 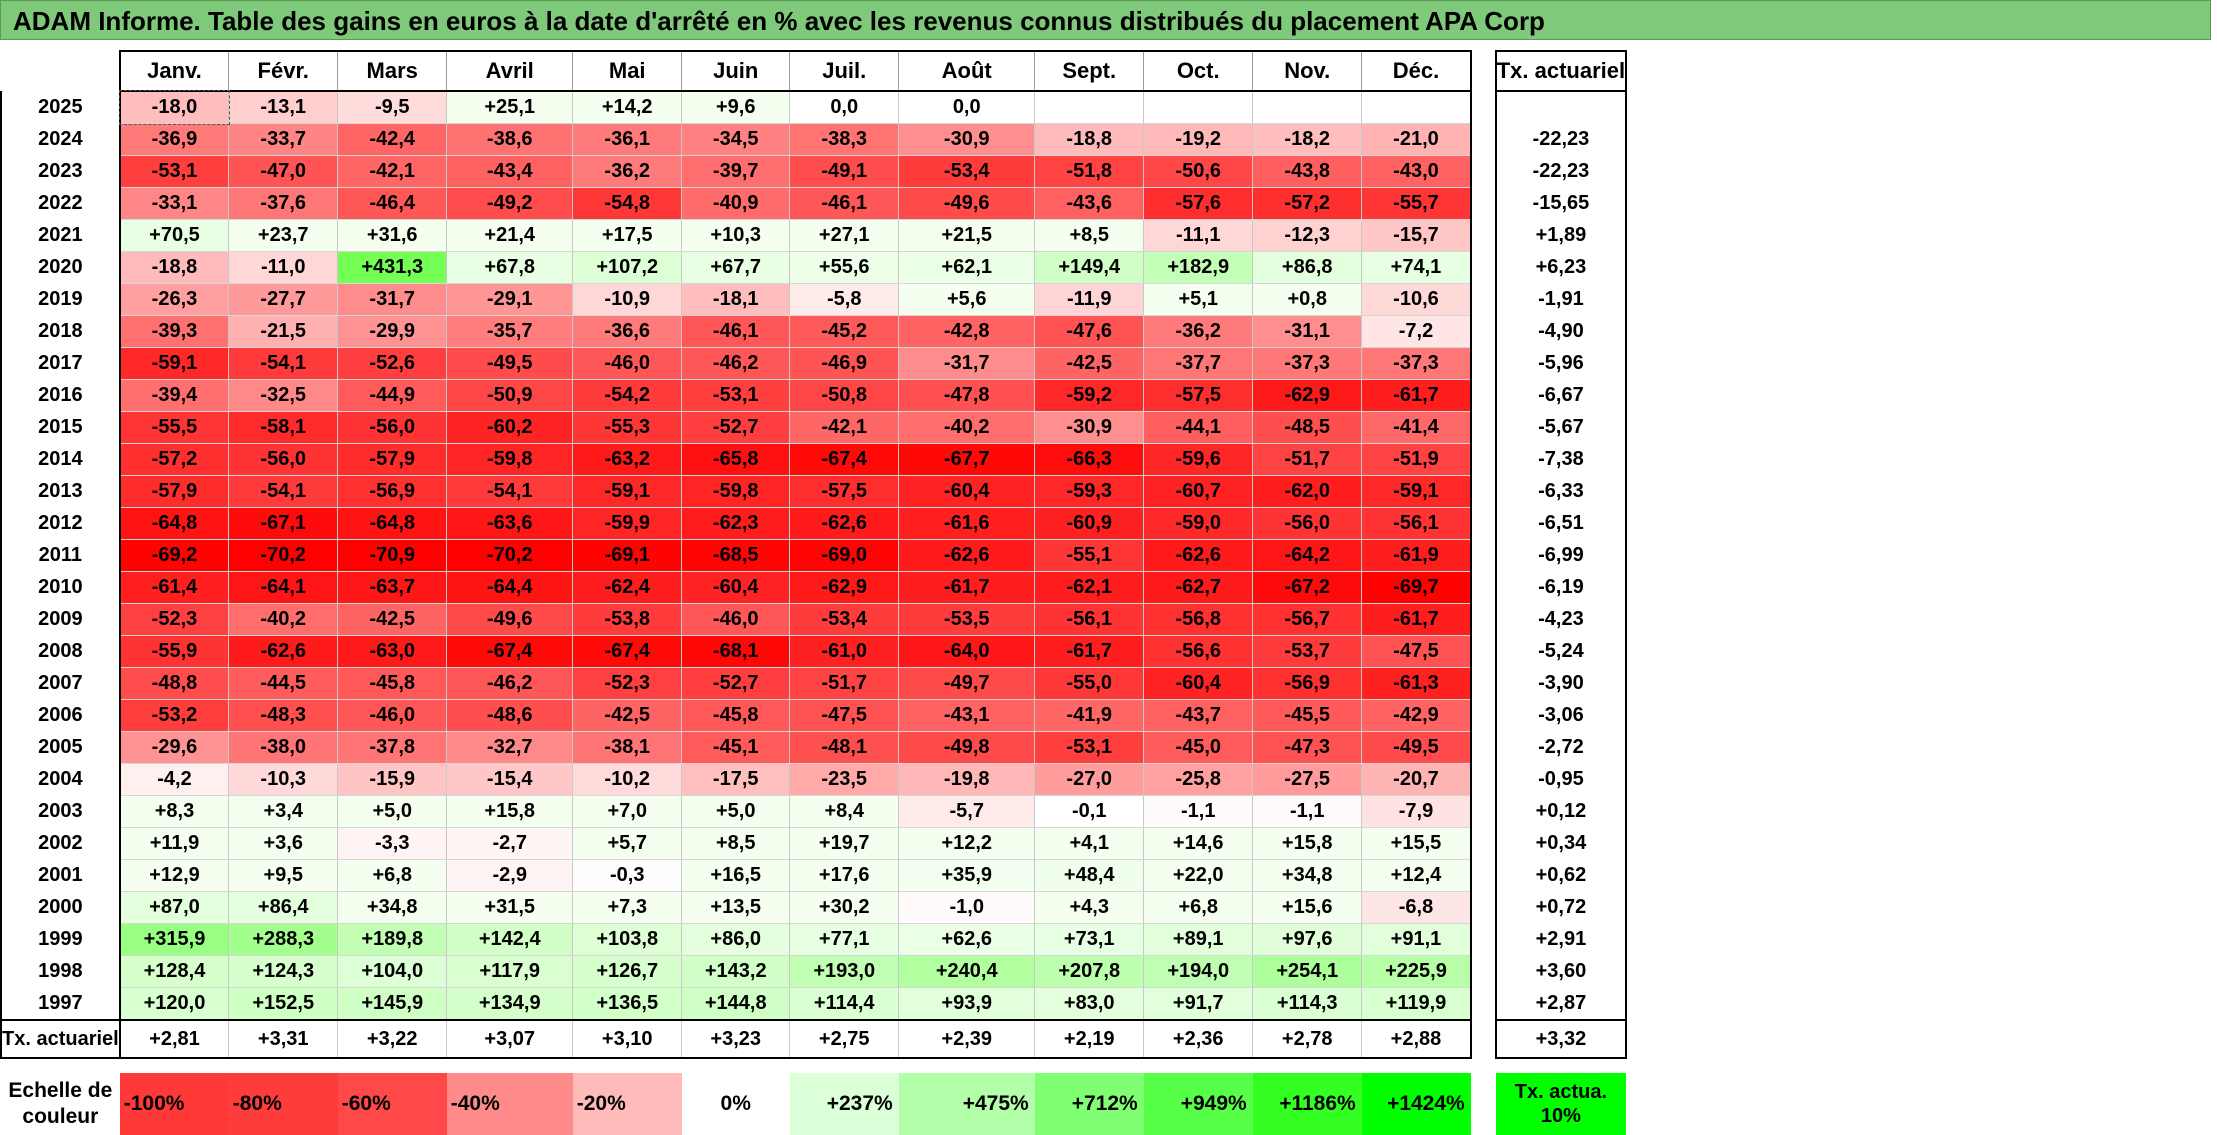 What do you see at coordinates (1089, 235) in the screenshot?
I see `gain-cell: +8,5` at bounding box center [1089, 235].